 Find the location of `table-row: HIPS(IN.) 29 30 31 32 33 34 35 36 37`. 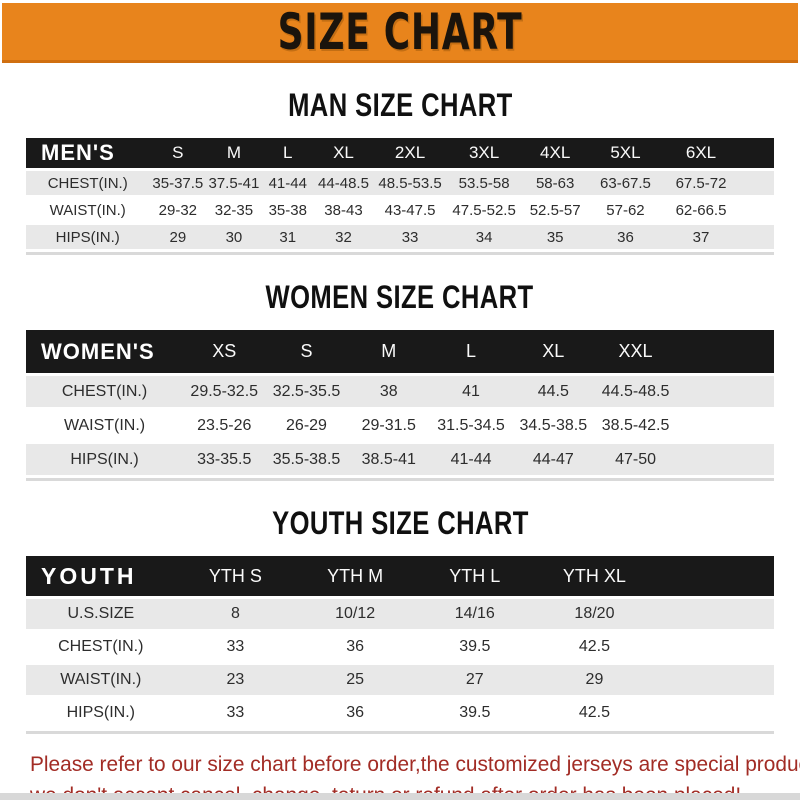

table-row: HIPS(IN.) 29 30 31 32 33 34 35 36 37 is located at coordinates (400, 238).